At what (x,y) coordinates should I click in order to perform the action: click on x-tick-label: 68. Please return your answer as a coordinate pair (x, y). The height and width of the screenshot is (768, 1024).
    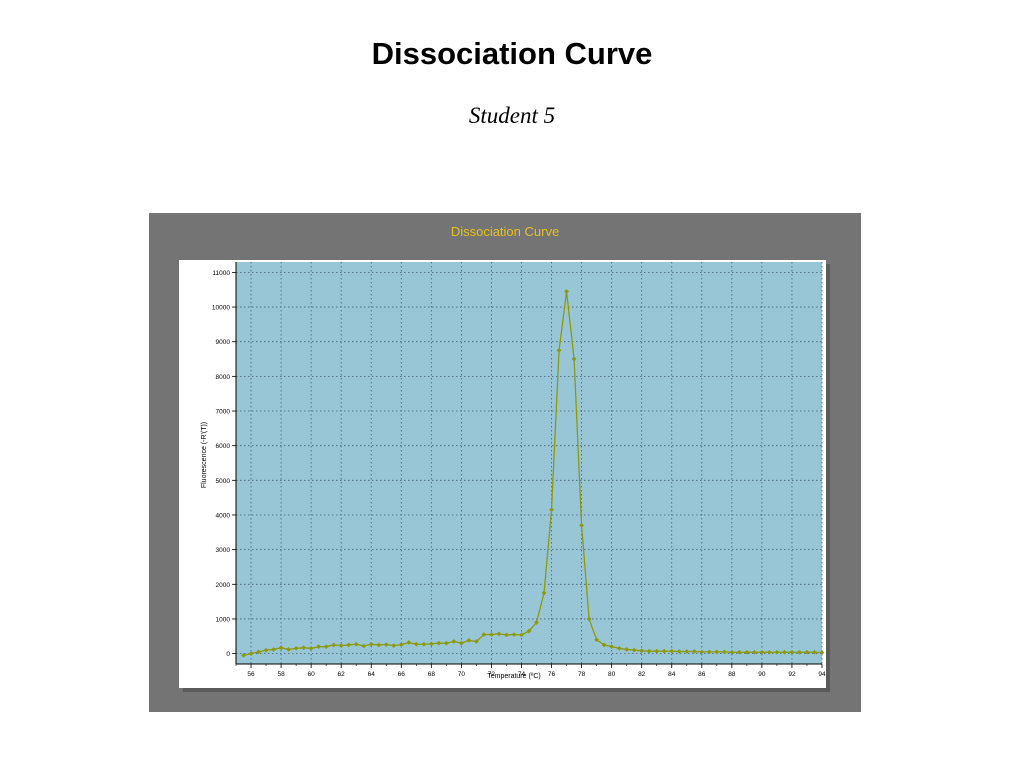
    Looking at the image, I should click on (432, 674).